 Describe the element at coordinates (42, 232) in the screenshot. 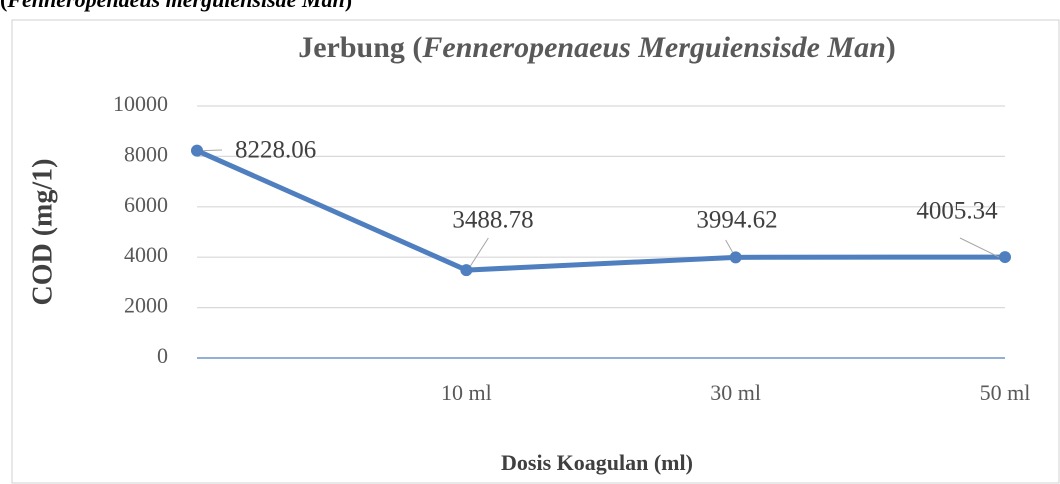

I see `y-axis-label: COD (mg/1)` at that location.